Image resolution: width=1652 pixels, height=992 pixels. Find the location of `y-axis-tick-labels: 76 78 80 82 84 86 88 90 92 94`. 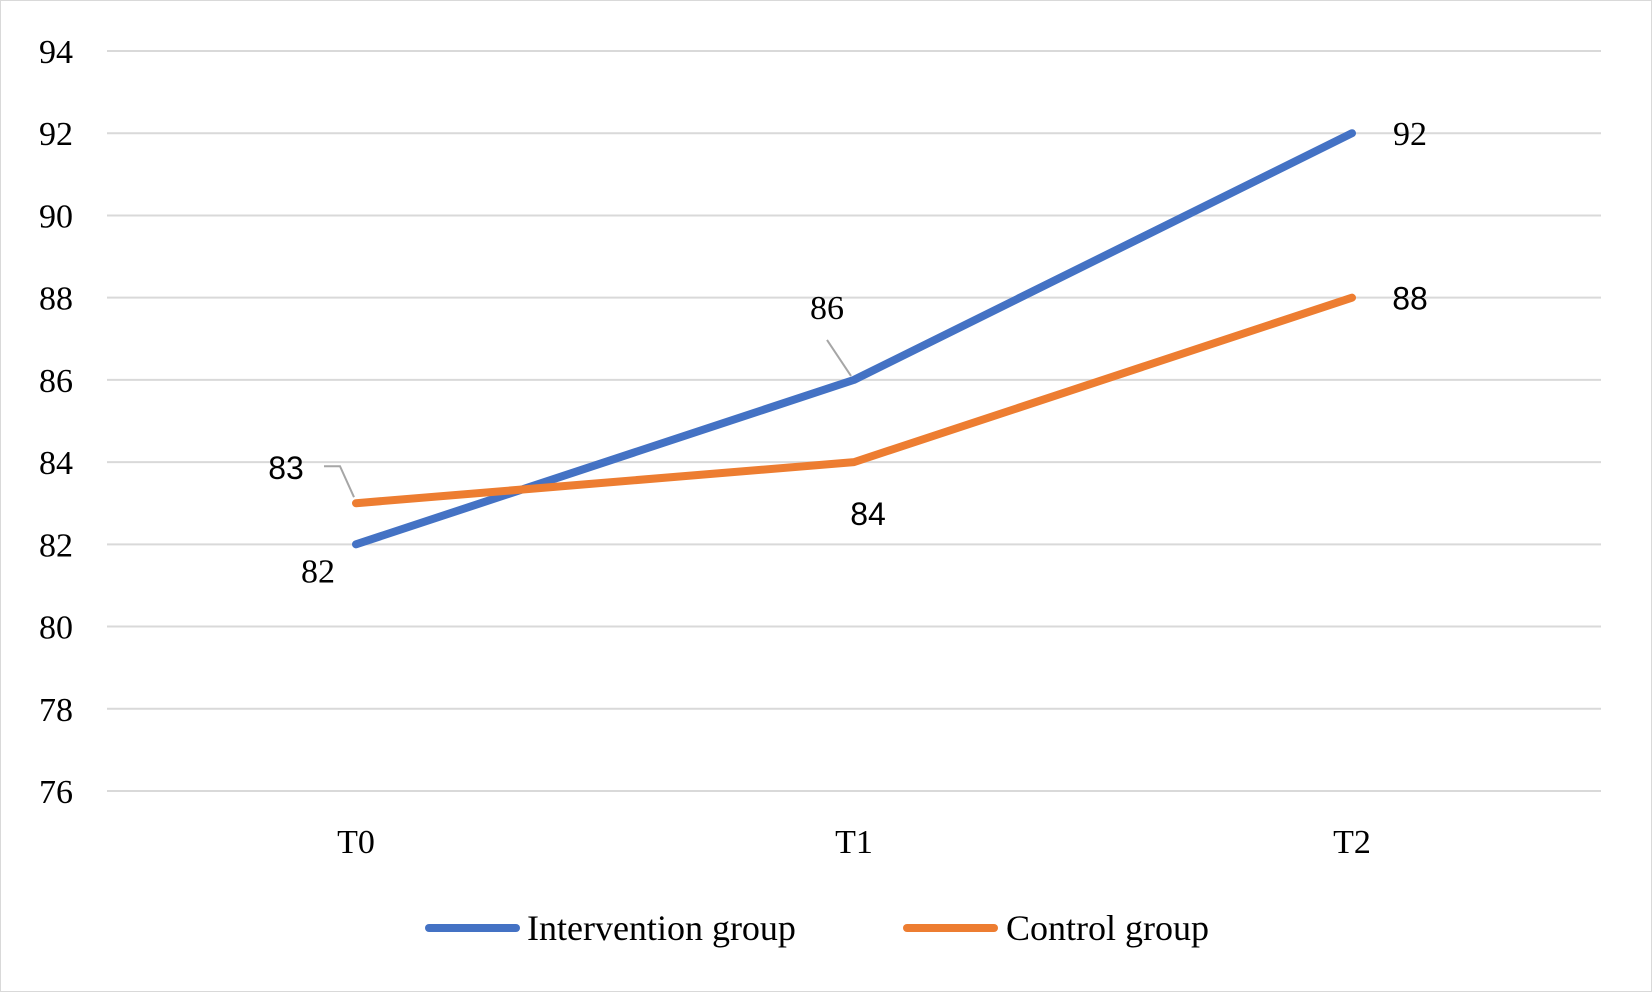

y-axis-tick-labels: 76 78 80 82 84 86 88 90 92 94 is located at coordinates (56, 422).